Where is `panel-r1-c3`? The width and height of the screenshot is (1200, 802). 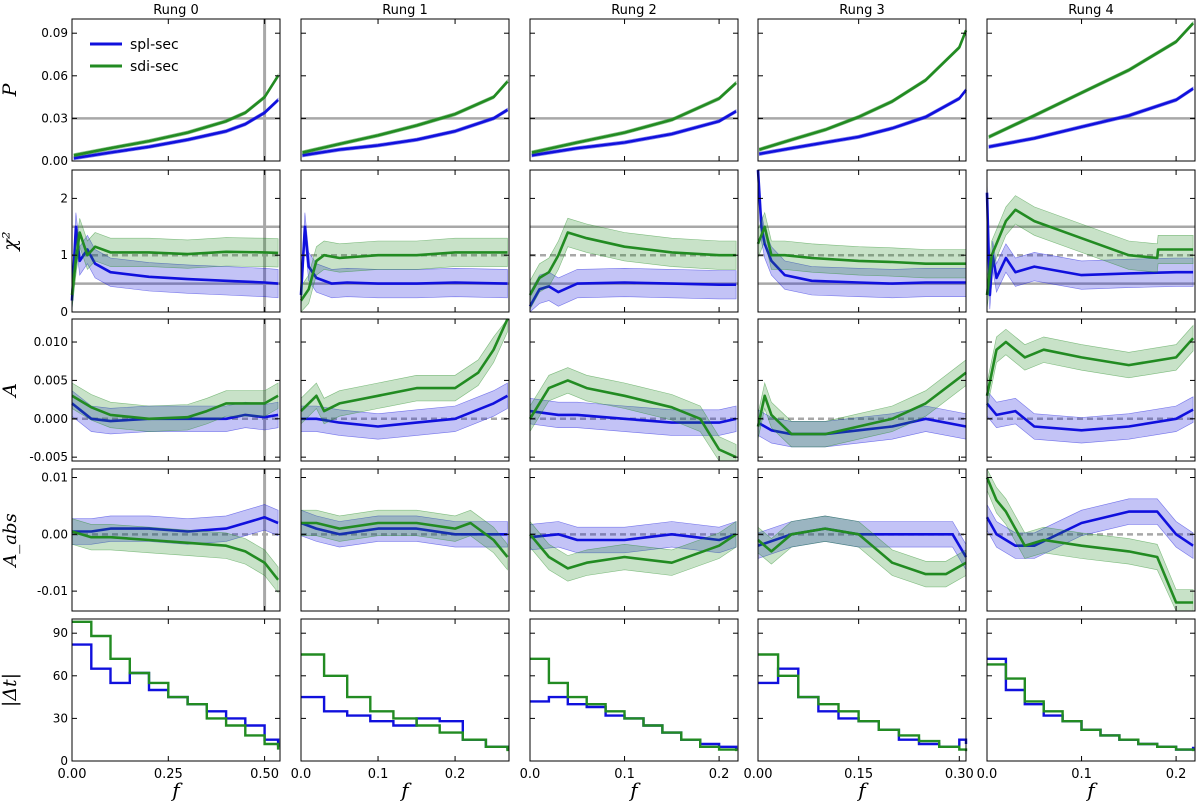
panel-r1-c3 is located at coordinates (861, 241).